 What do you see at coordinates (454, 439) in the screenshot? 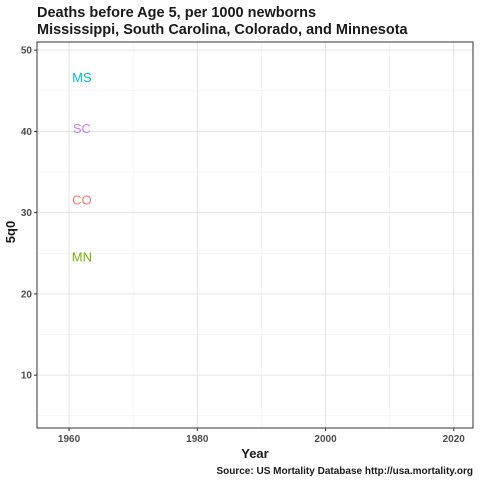
I see `x-tick-label: 2020` at bounding box center [454, 439].